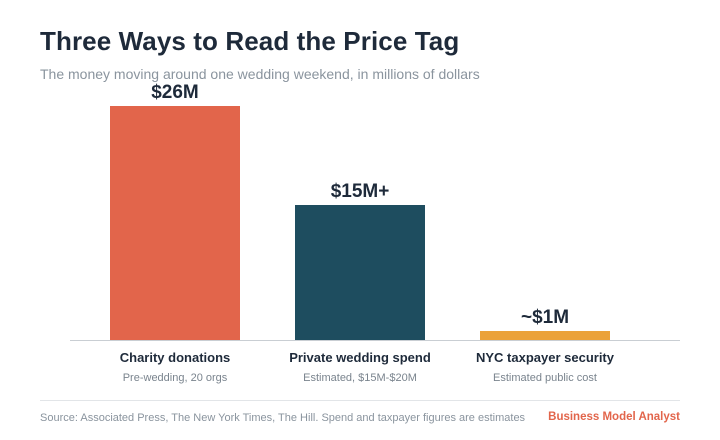  What do you see at coordinates (360, 191) in the screenshot?
I see `data-label-2: $15M+` at bounding box center [360, 191].